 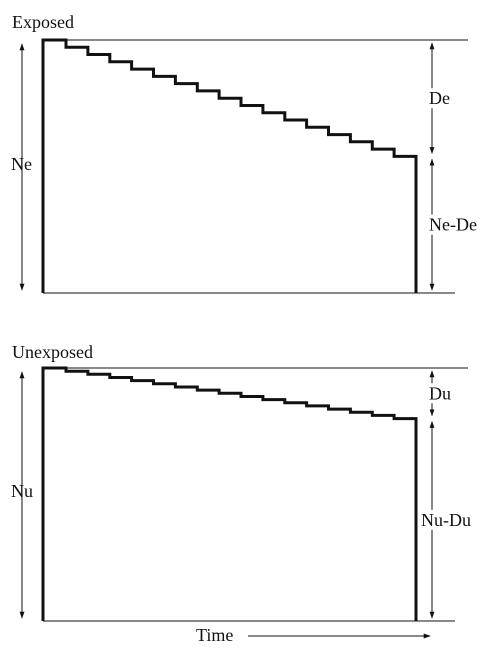 What do you see at coordinates (43, 22) in the screenshot?
I see `exposed-panel-title: Exposed` at bounding box center [43, 22].